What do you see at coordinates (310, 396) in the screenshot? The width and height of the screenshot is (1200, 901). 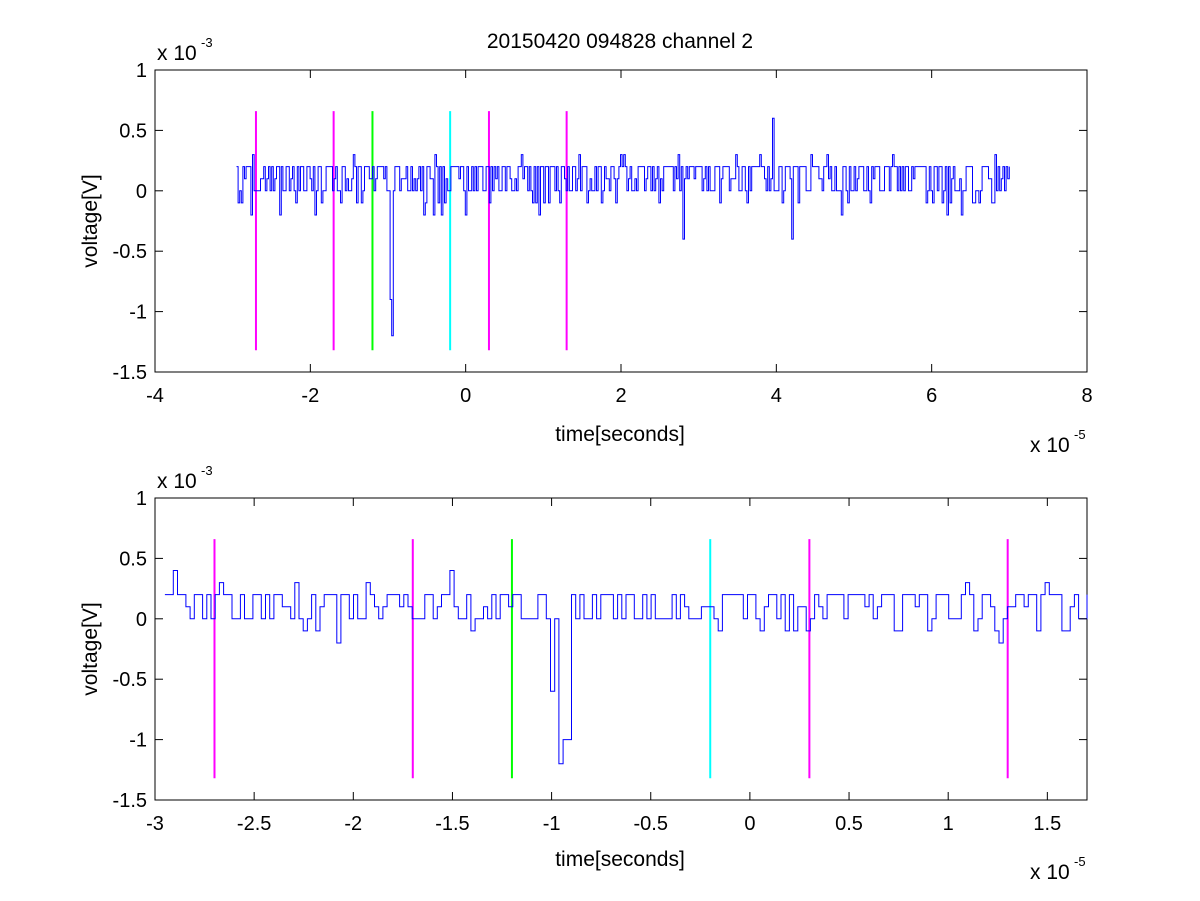 I see `top-x-tick-label: -2` at bounding box center [310, 396].